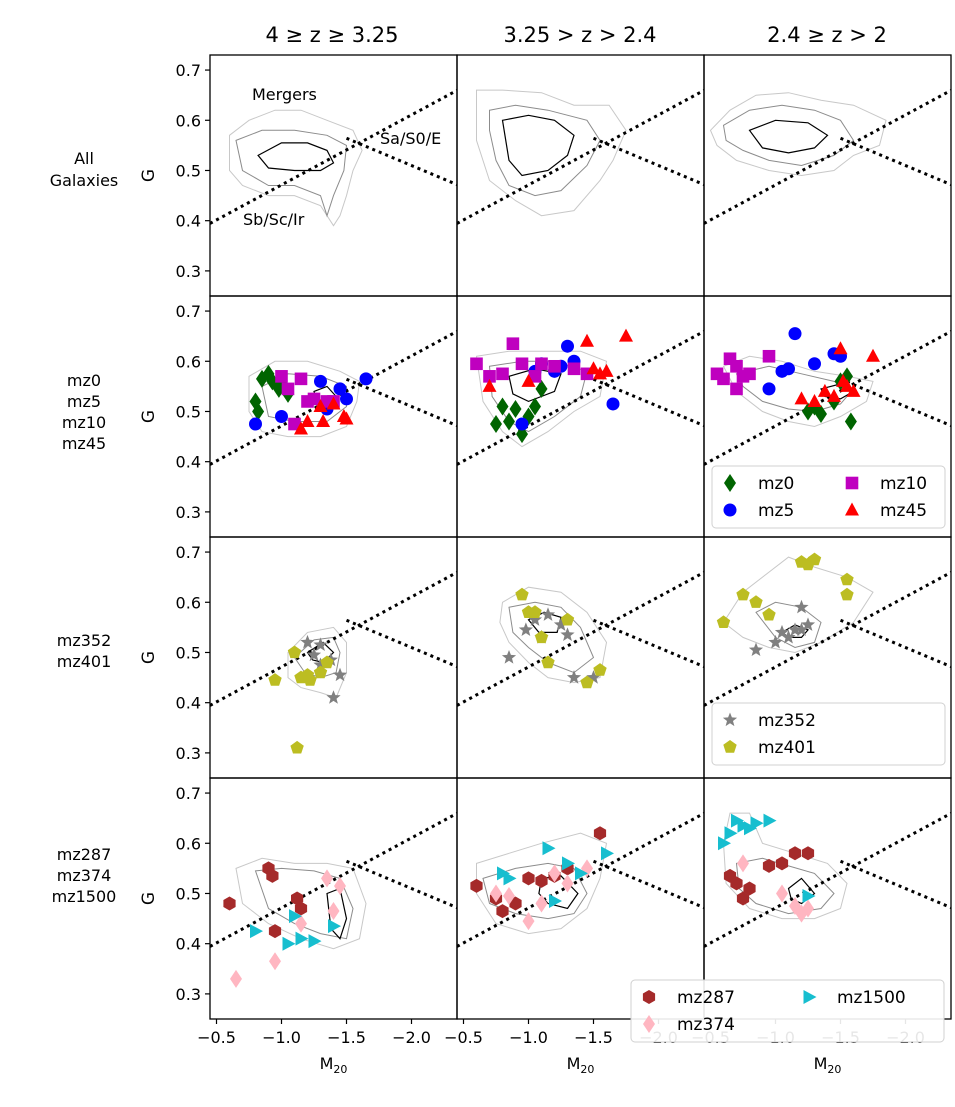 The width and height of the screenshot is (955, 1107). I want to click on column-title-2: 3.25 > z > 2.4, so click(579, 35).